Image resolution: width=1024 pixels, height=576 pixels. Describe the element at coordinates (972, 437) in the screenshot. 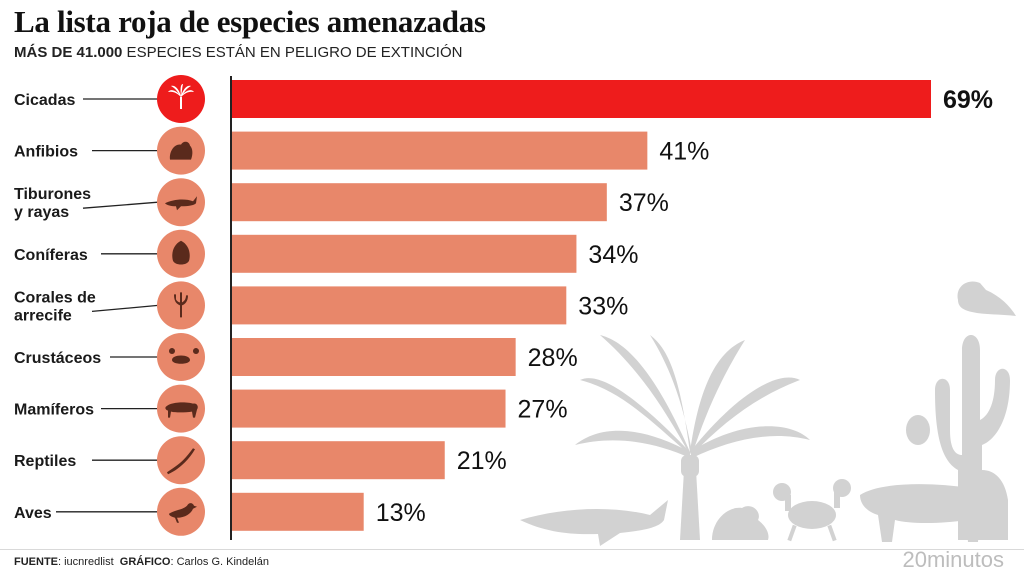

I see `coral-illustration` at that location.